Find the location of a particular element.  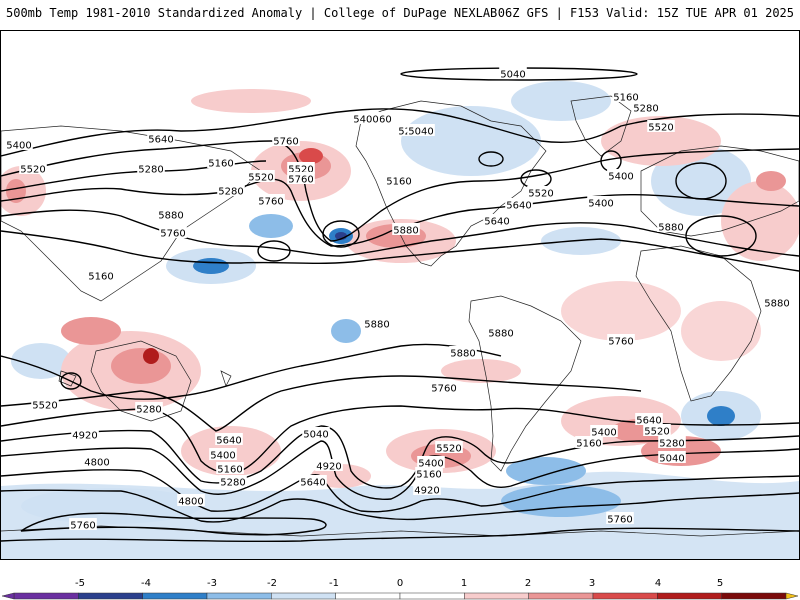

colorbar-tick-label: -3 is located at coordinates (212, 583).